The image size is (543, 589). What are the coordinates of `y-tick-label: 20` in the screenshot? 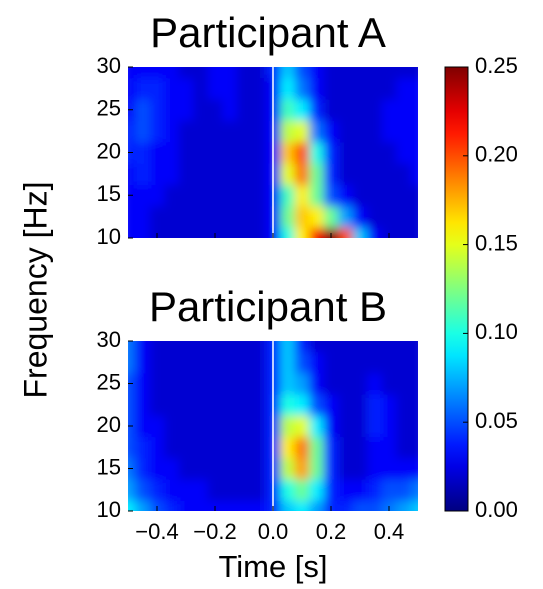 It's located at (109, 150).